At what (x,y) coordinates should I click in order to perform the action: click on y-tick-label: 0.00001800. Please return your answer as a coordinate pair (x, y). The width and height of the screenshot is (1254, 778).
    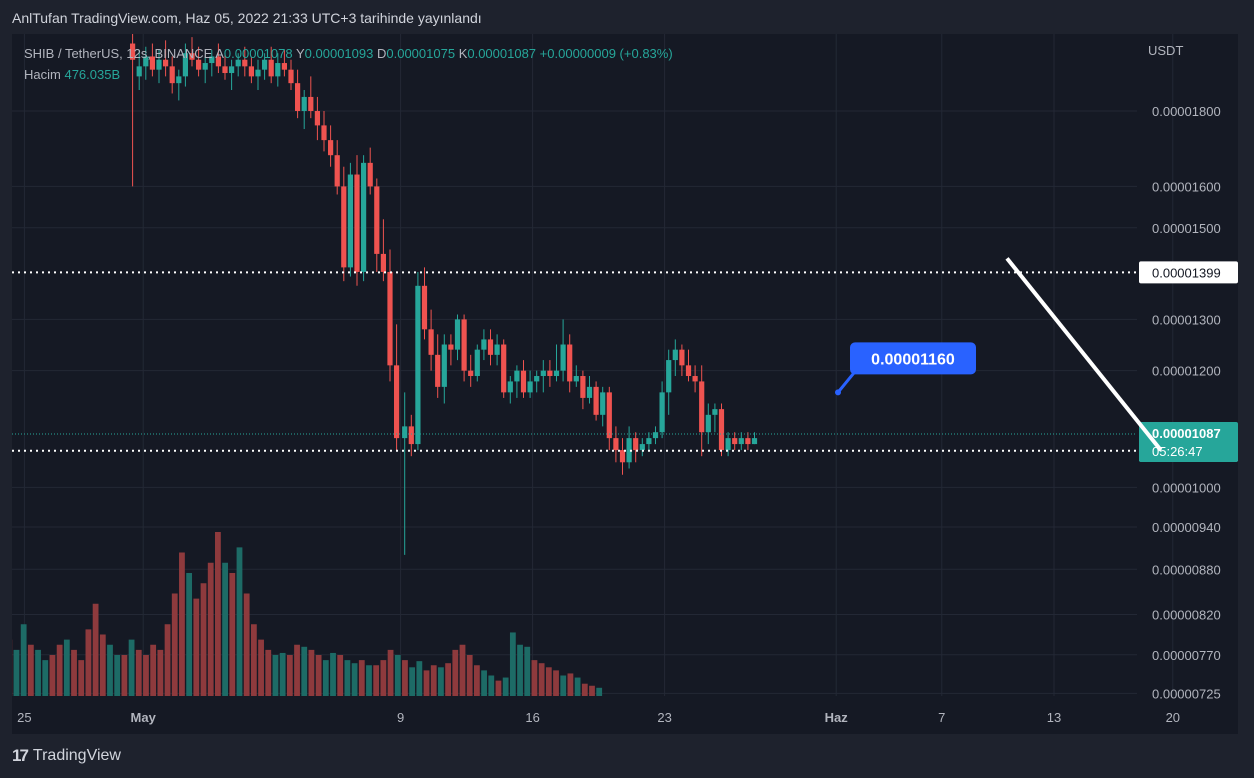
    Looking at the image, I should click on (1186, 111).